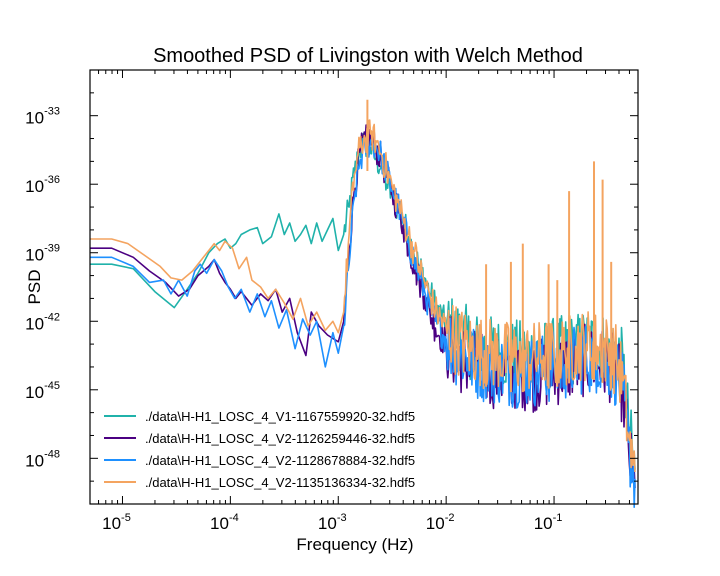 This screenshot has width=720, height=576. I want to click on y-tick-exponent: -39, so click(52, 249).